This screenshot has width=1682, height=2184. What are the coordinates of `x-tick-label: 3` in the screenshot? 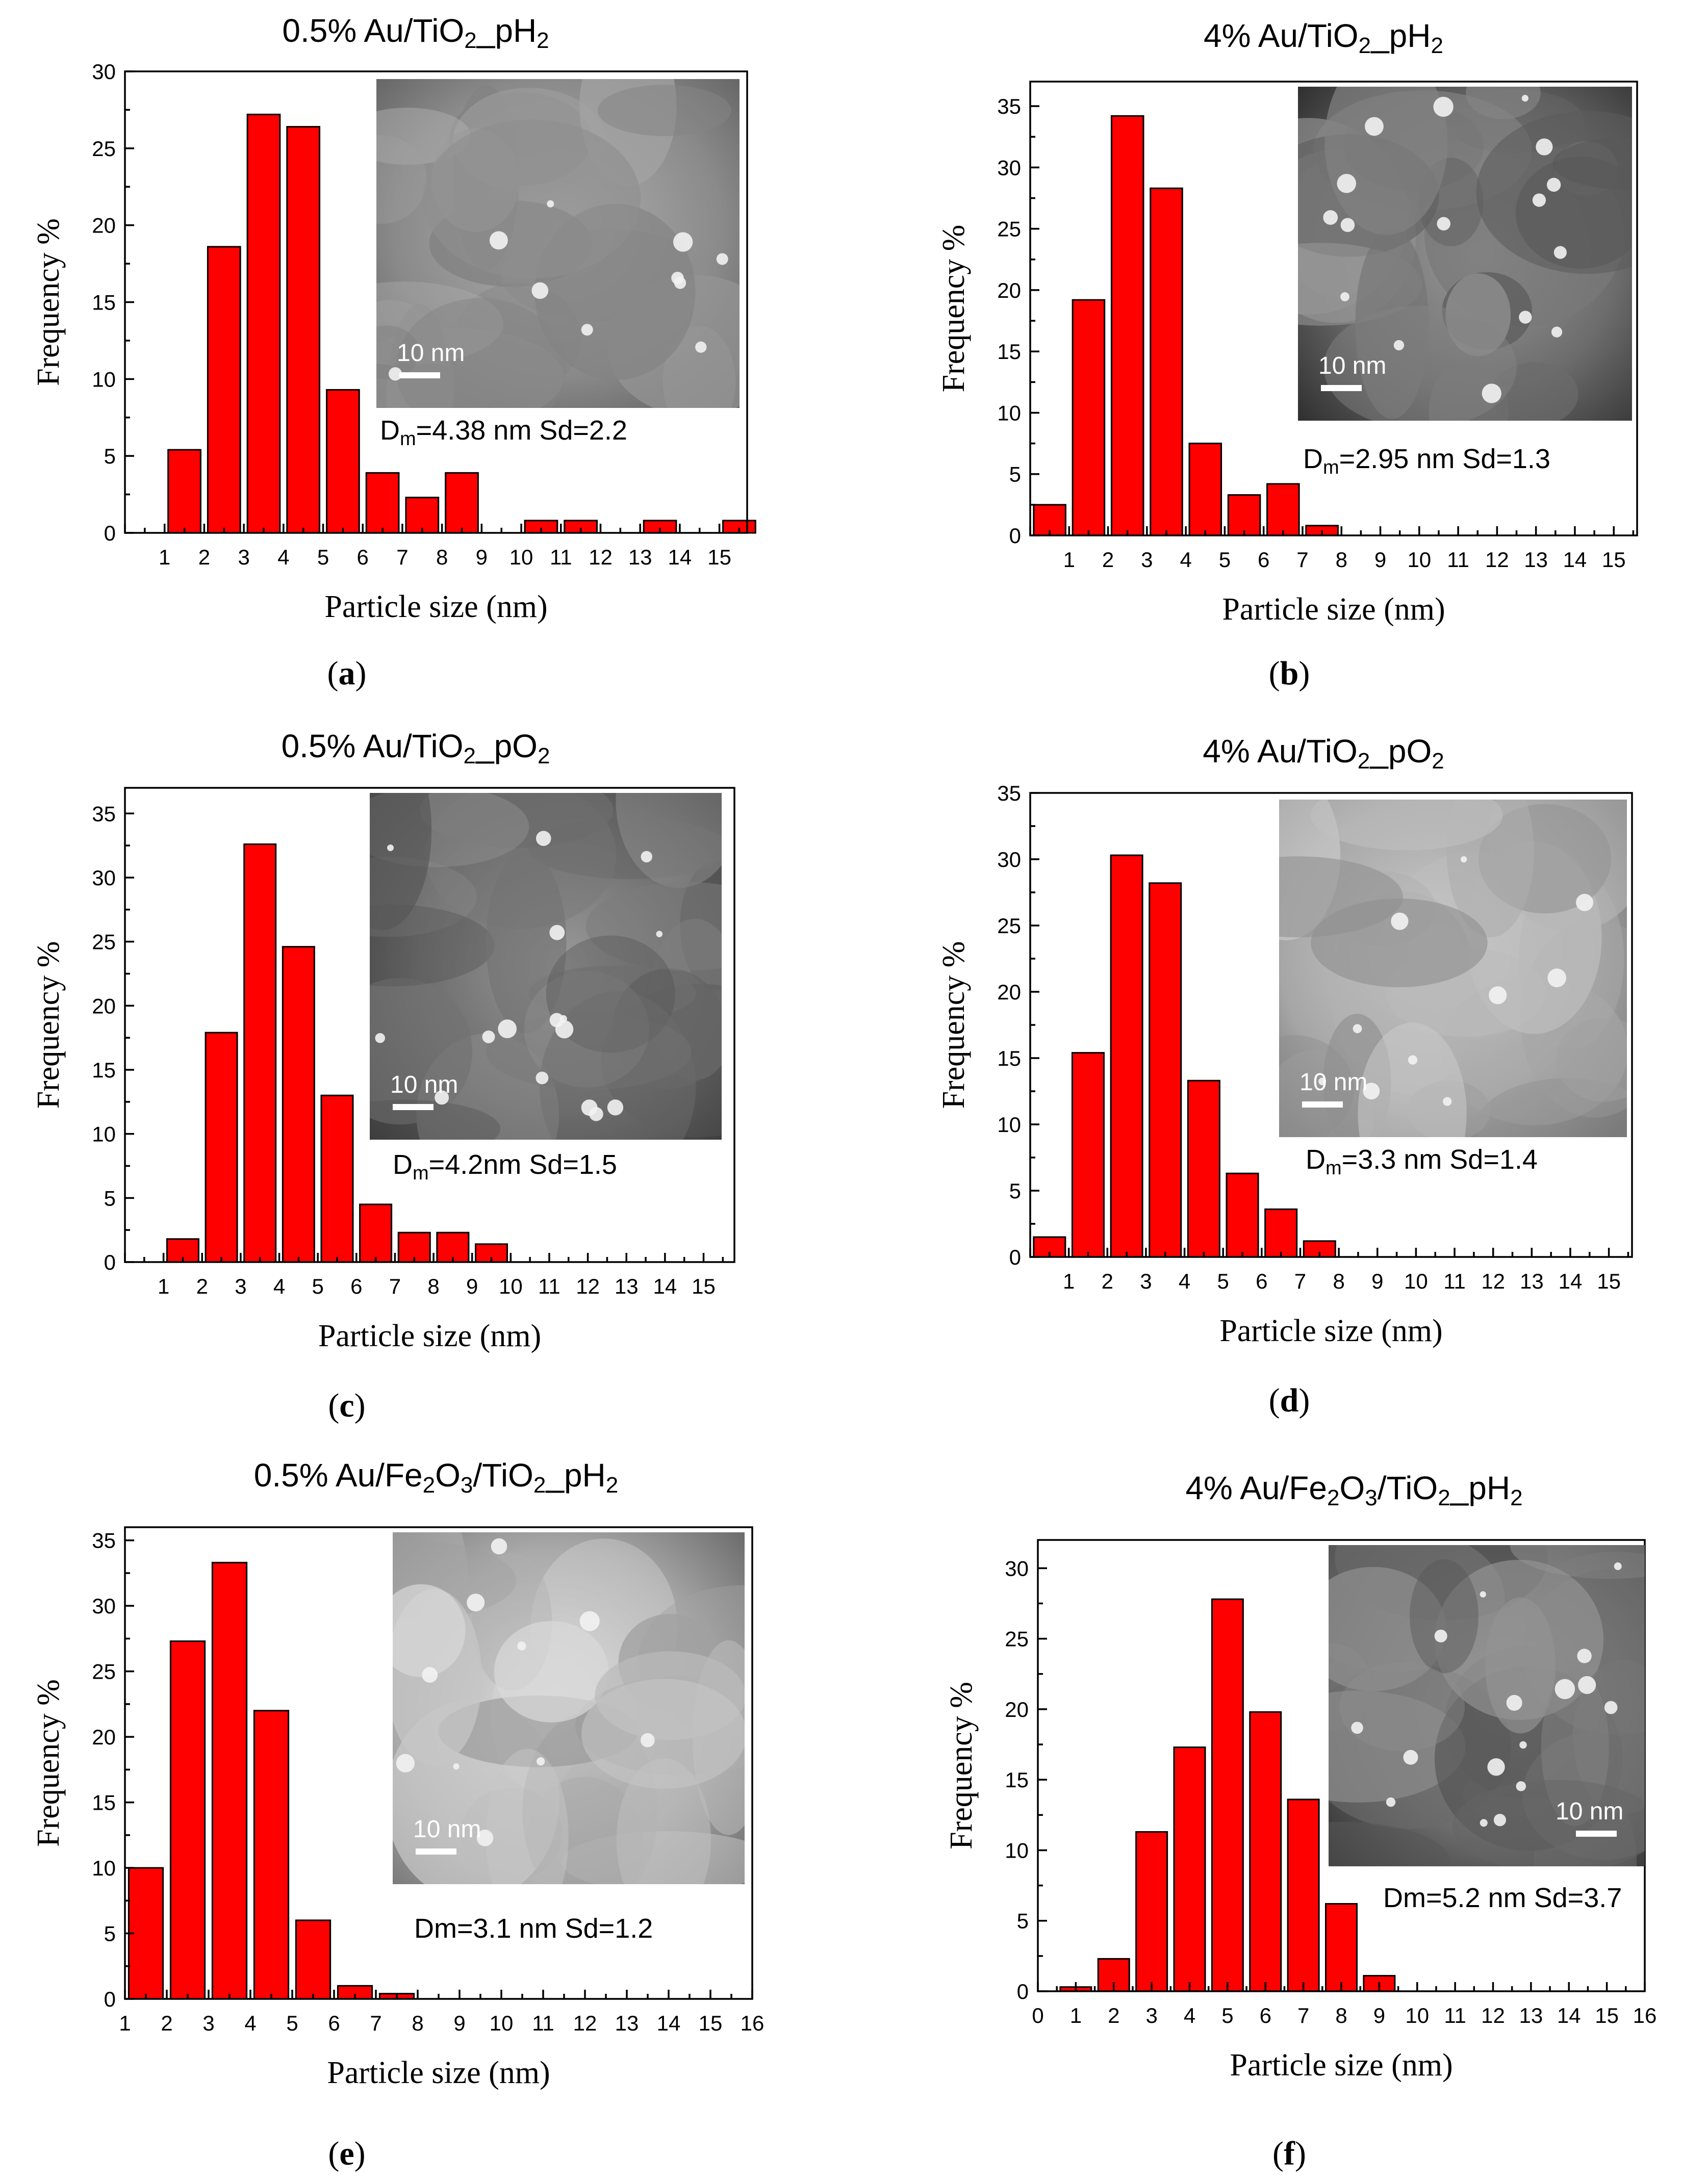 It's located at (240, 1286).